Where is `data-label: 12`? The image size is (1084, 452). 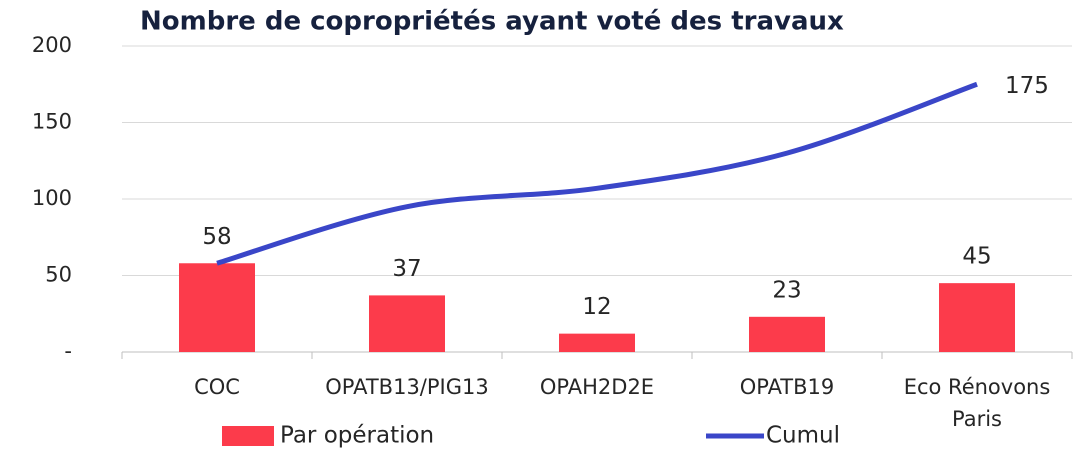
data-label: 12 is located at coordinates (596, 307).